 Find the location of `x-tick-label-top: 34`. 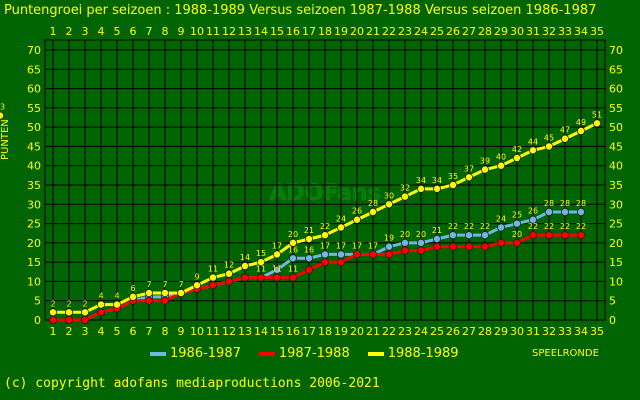

x-tick-label-top: 34 is located at coordinates (581, 31).